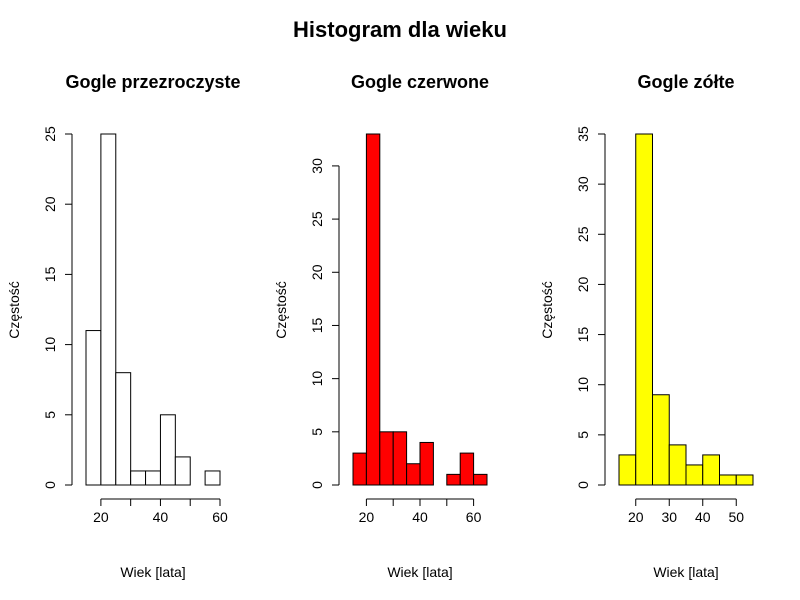  I want to click on panel-title: Gogle przezroczyste, so click(152, 82).